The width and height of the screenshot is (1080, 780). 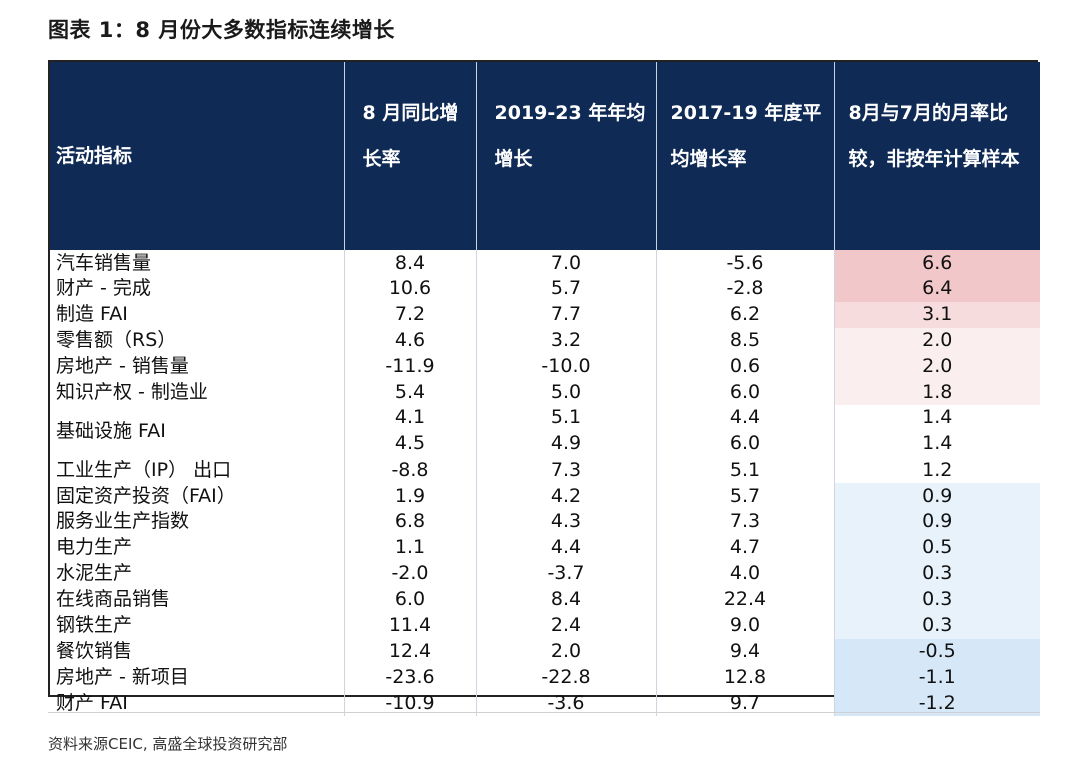 I want to click on table-row: 汽车销售量 8.4 7.0 -5.6 6.6, so click(x=545, y=263).